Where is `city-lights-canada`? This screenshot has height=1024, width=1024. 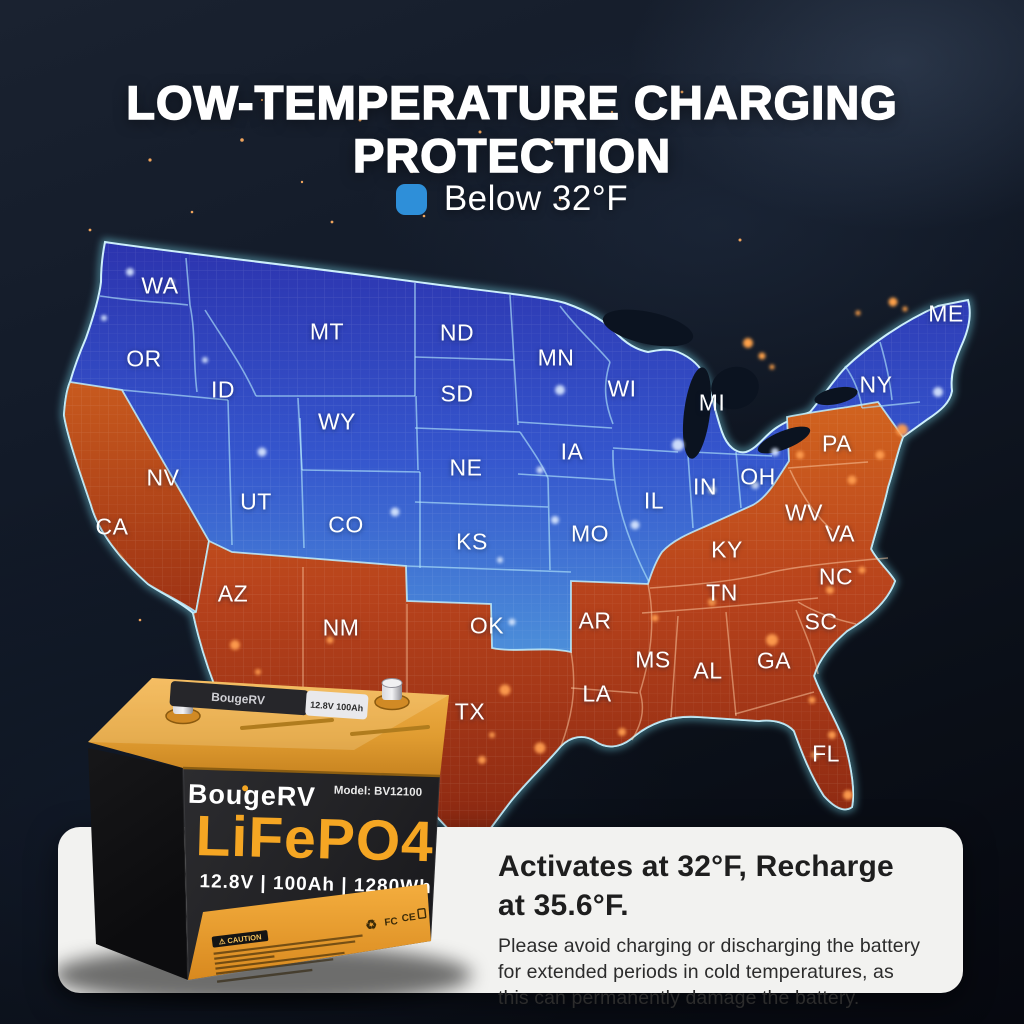 city-lights-canada is located at coordinates (825, 333).